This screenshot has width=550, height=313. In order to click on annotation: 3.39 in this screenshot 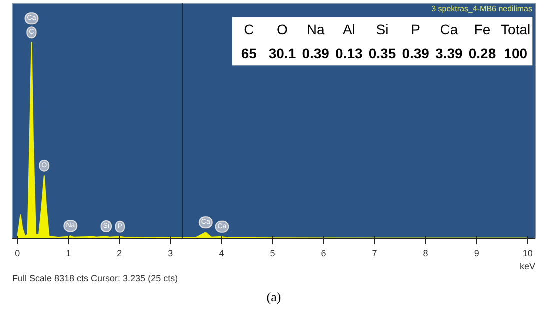, I will do `click(450, 54)`.